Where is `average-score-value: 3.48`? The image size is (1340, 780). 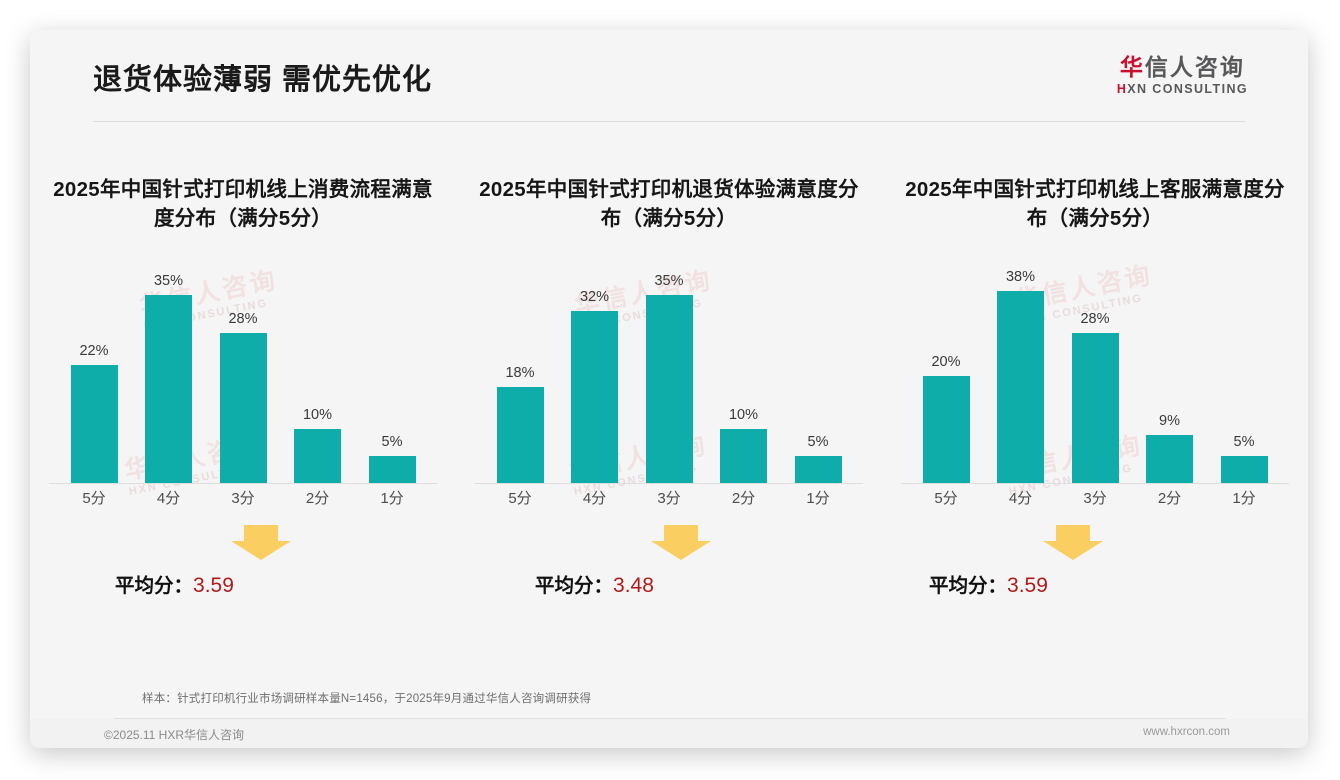
average-score-value: 3.48 is located at coordinates (633, 586).